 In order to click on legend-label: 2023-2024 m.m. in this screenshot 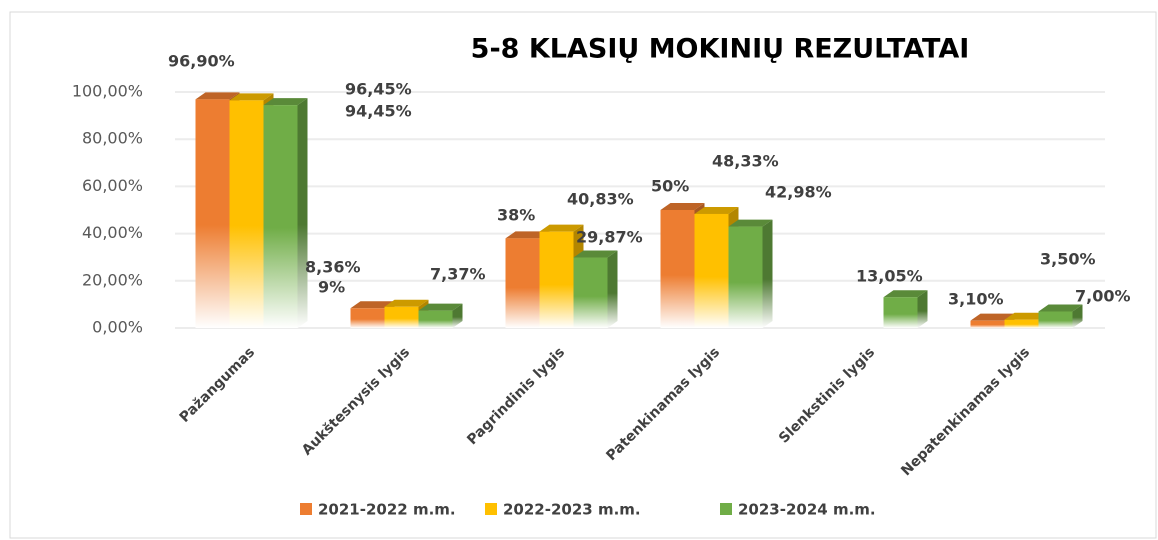, I will do `click(807, 510)`.